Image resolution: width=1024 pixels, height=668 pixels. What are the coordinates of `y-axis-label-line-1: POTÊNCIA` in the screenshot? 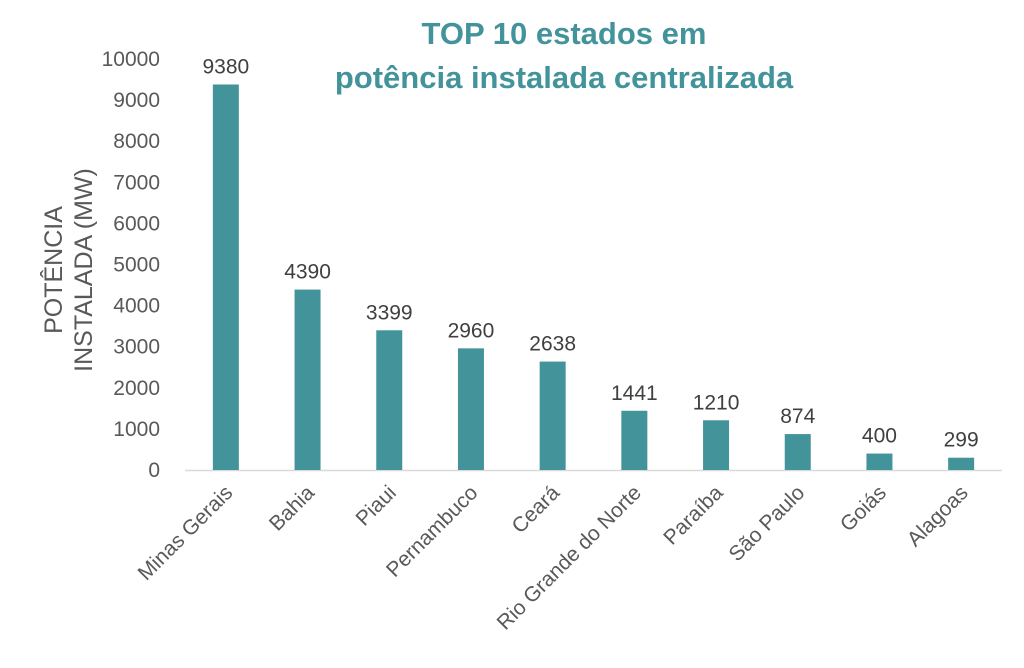 It's located at (53, 270).